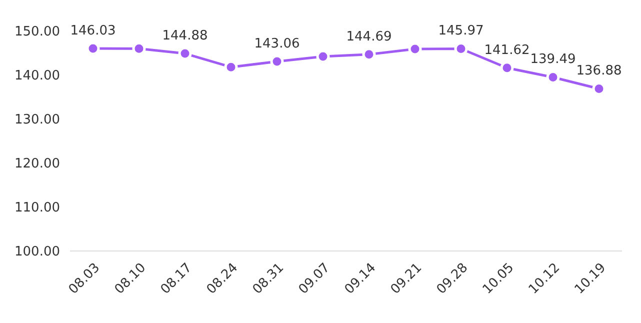 This screenshot has width=641, height=323. I want to click on data-label: 143.06, so click(277, 44).